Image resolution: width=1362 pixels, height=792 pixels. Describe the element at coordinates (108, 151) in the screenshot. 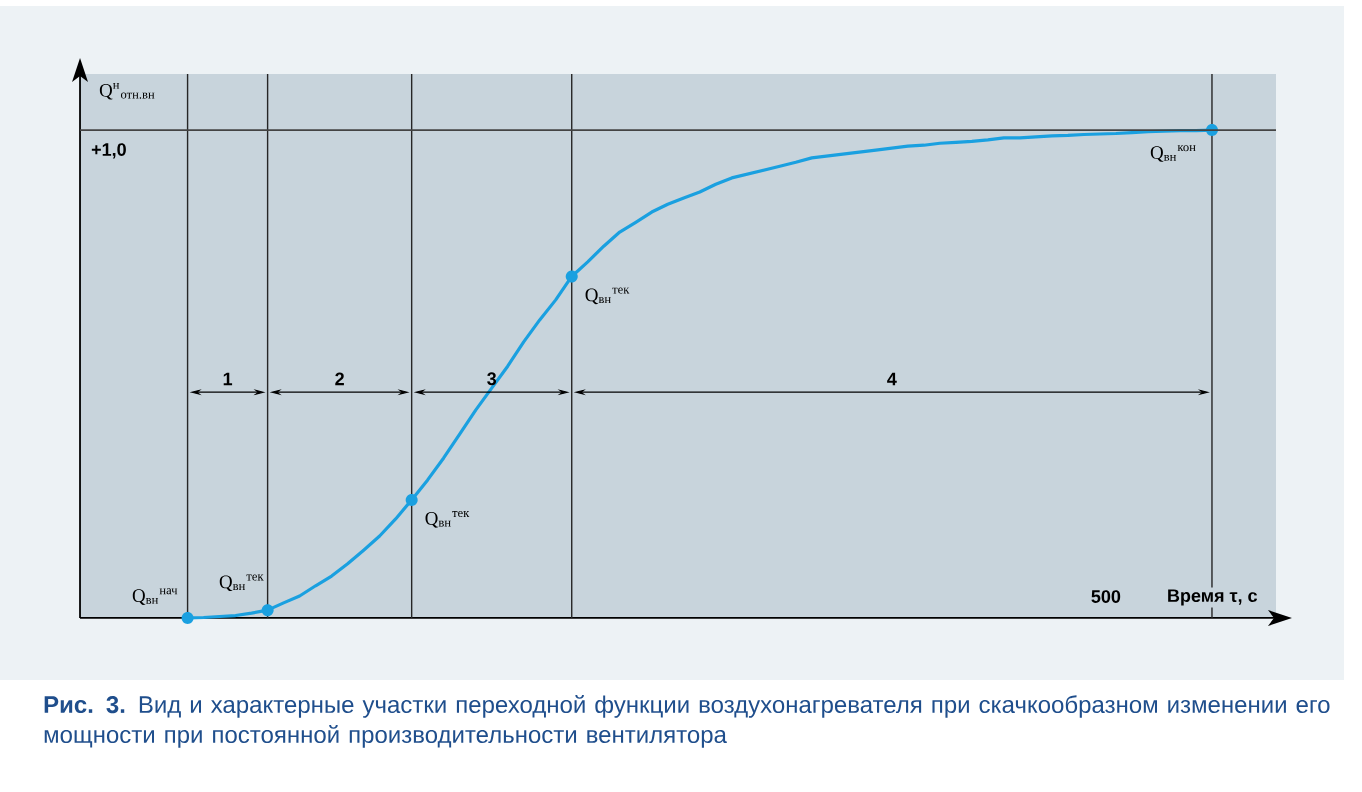

I see `text: +1,0` at that location.